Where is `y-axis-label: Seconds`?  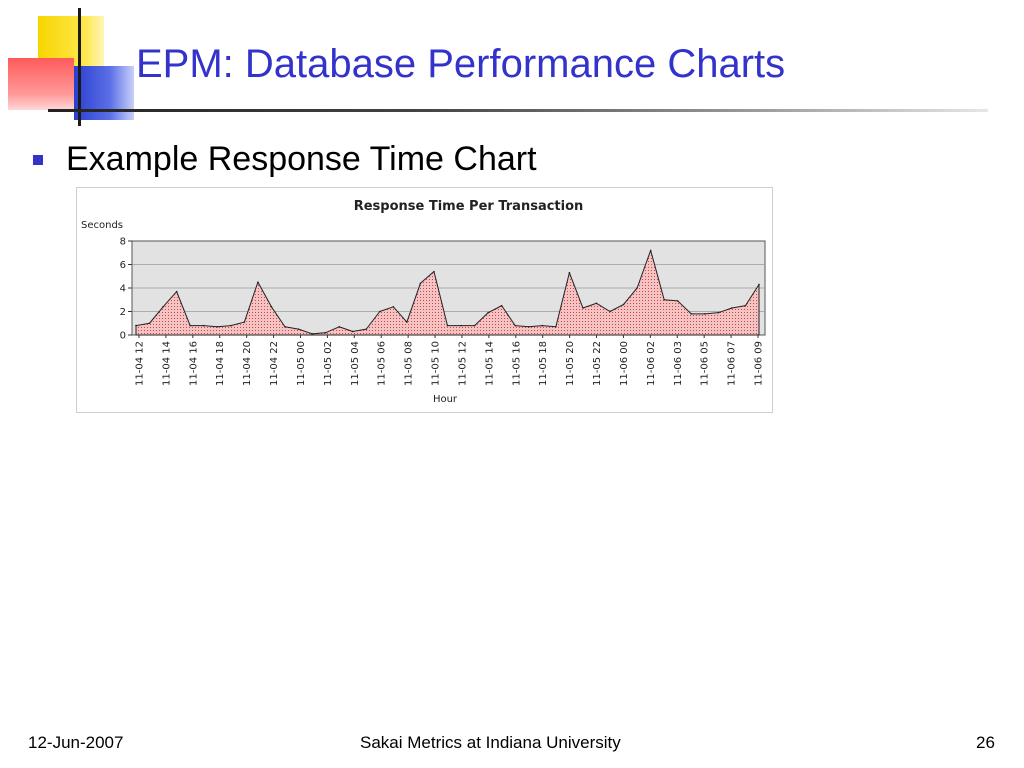 y-axis-label: Seconds is located at coordinates (102, 225).